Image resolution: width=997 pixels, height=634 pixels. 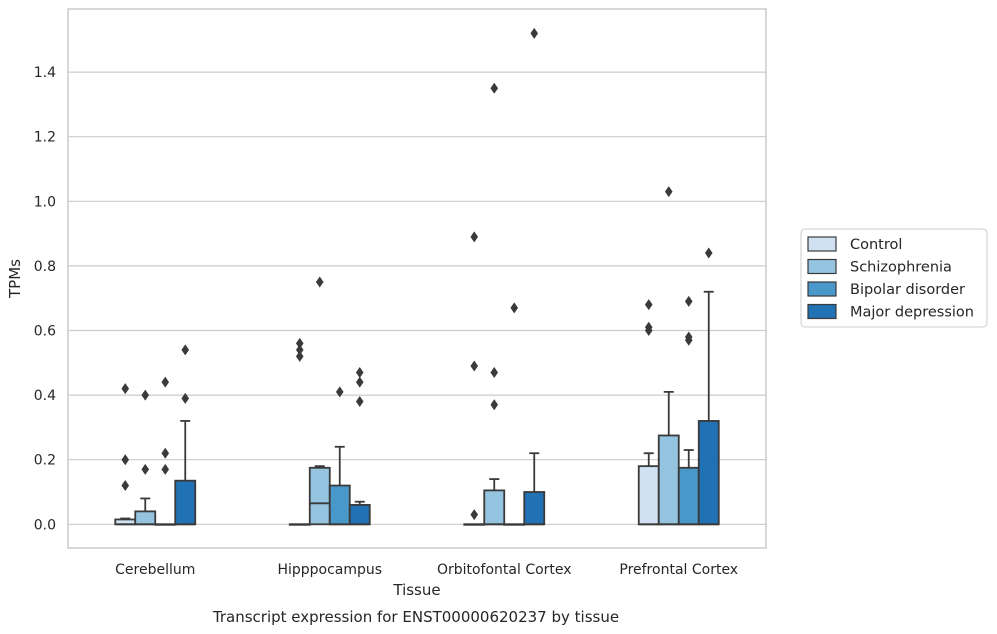 I want to click on box-group-prefrontal-cortex, so click(x=678, y=356).